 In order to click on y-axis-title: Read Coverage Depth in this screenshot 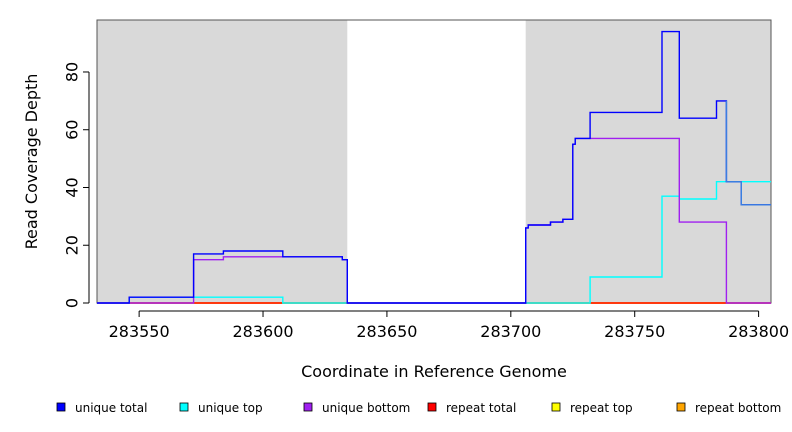, I will do `click(31, 162)`.